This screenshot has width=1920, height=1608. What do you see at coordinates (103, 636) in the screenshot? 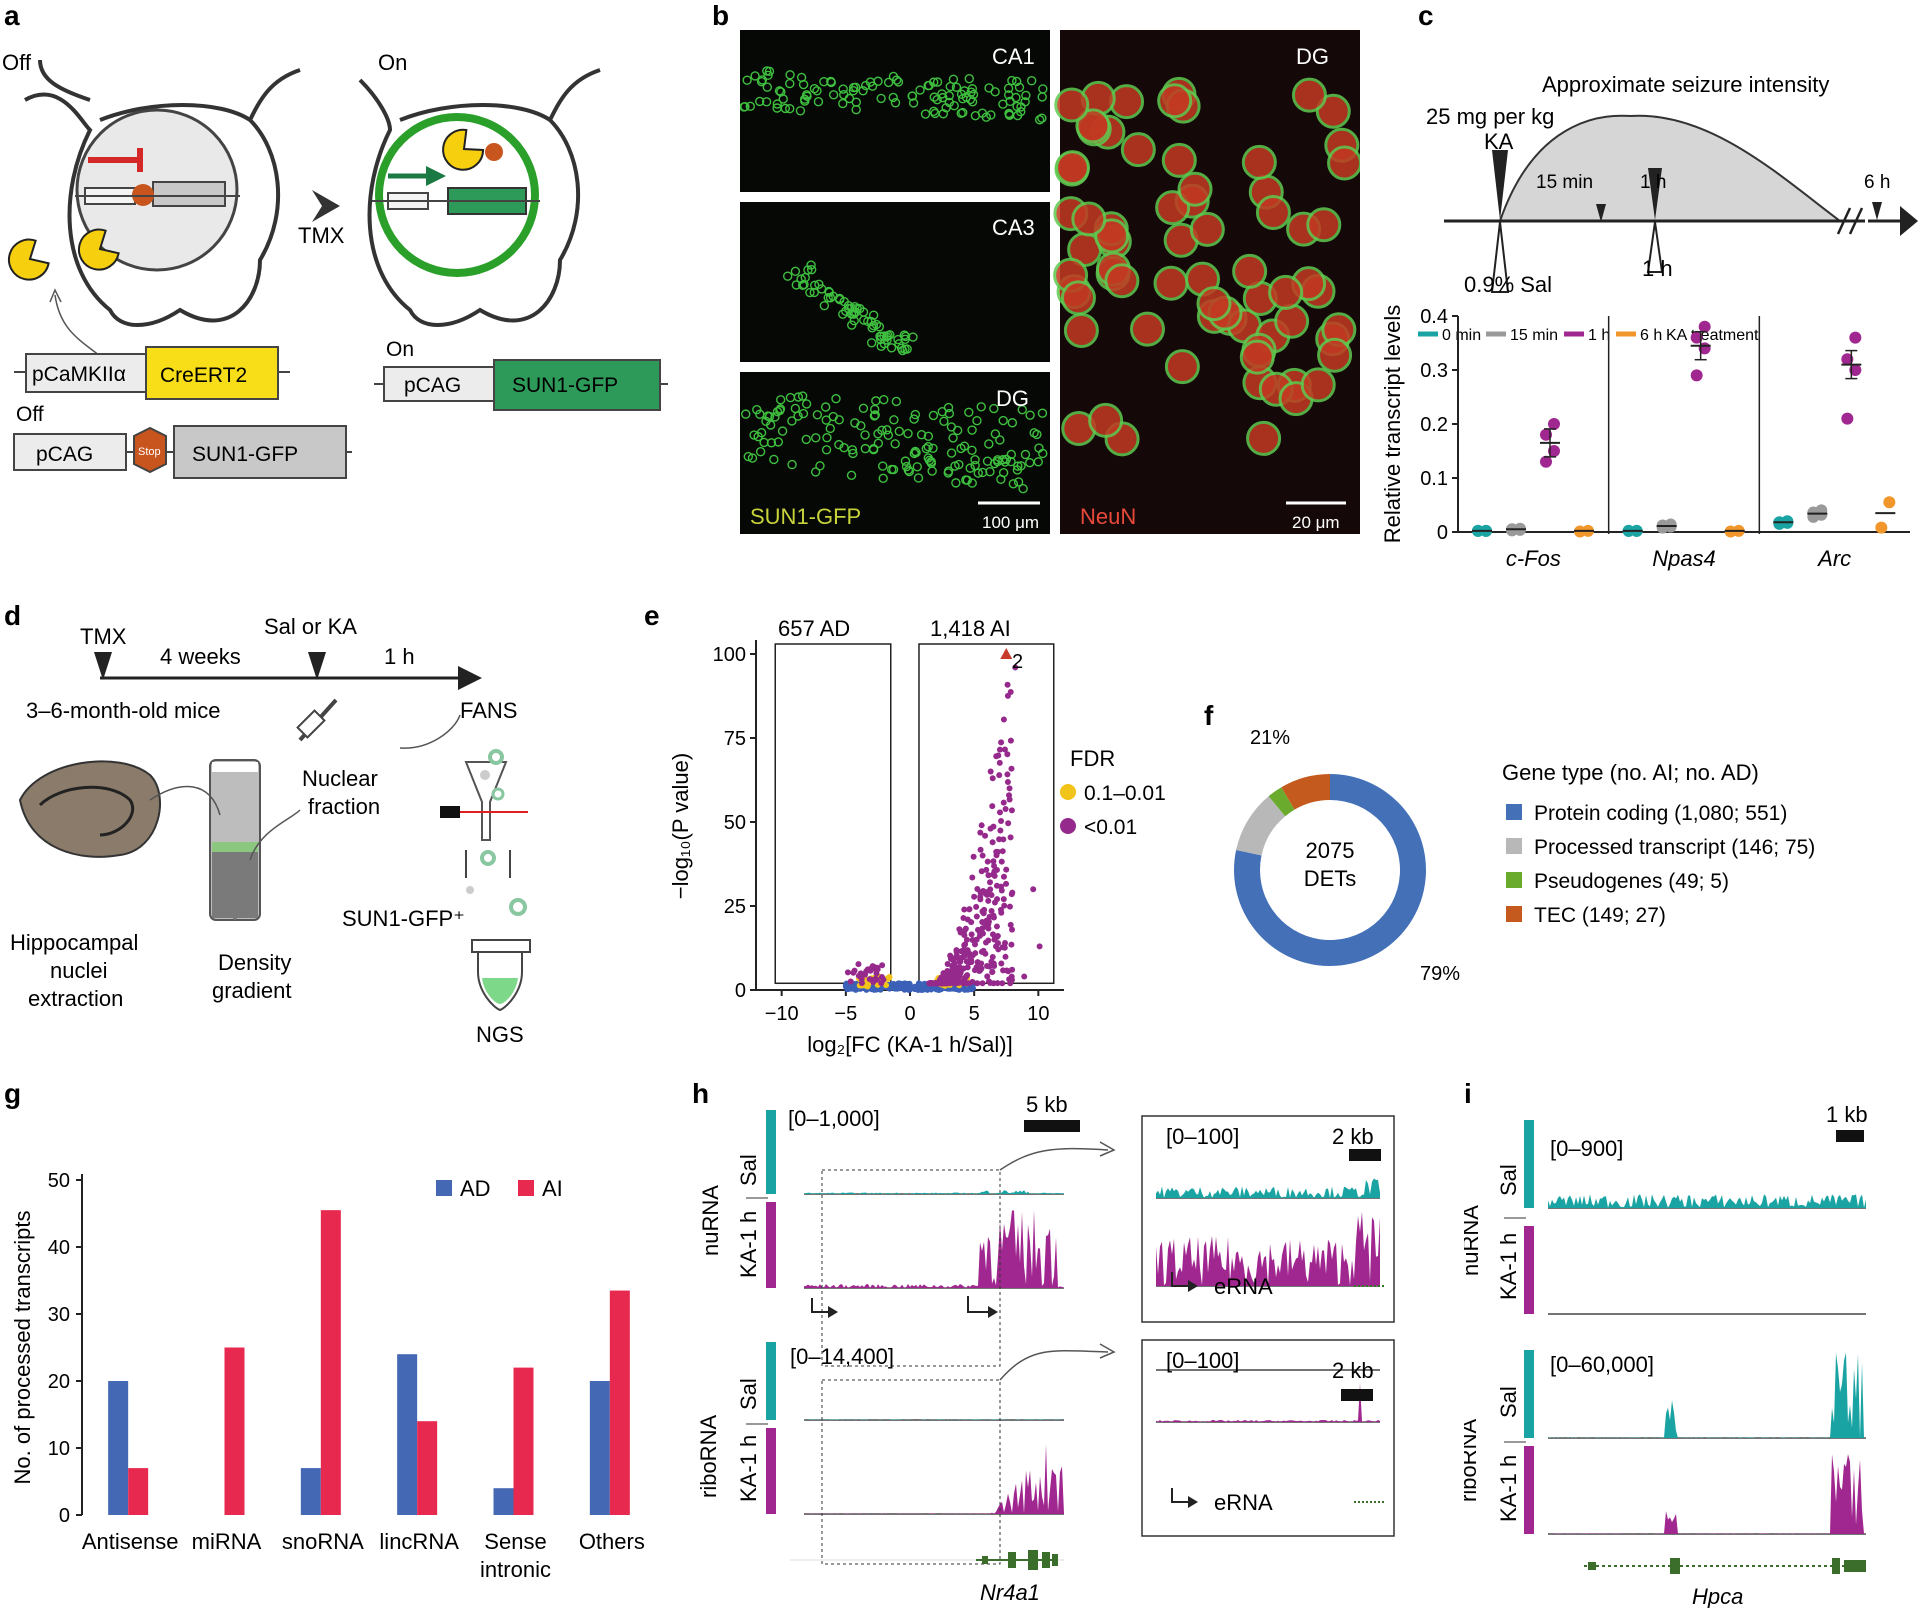
I see `d-tmx: TMX` at bounding box center [103, 636].